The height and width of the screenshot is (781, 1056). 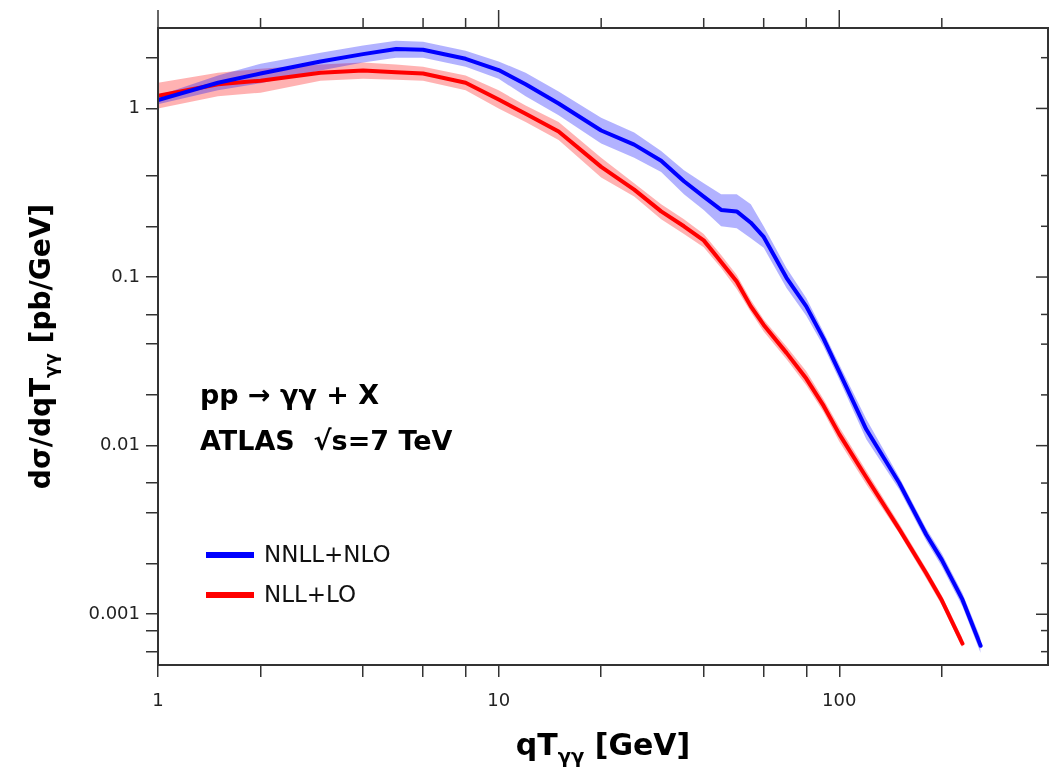 What do you see at coordinates (158, 700) in the screenshot?
I see `x-tick-label: 1` at bounding box center [158, 700].